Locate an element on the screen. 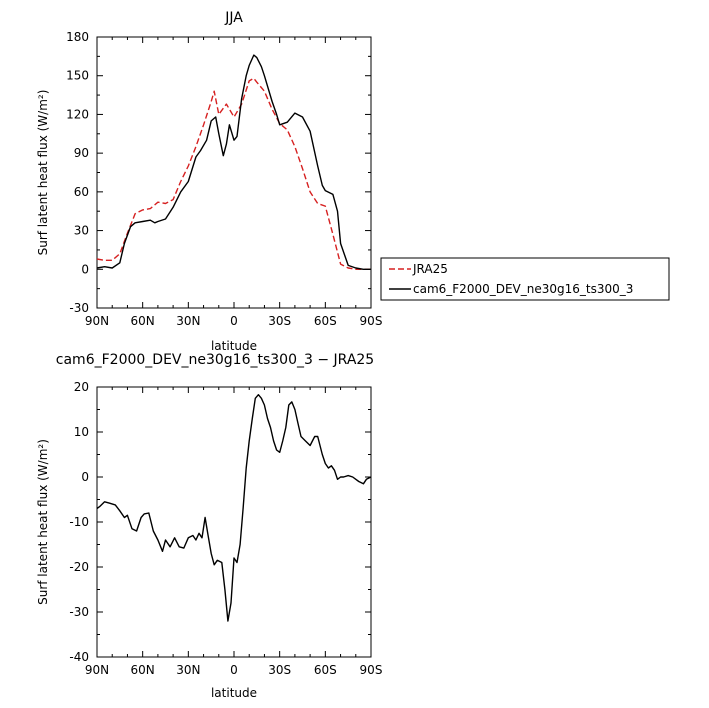 Image resolution: width=709 pixels, height=708 pixels. legend: JRA25 cam6_F2000_DEV_ne30g16_ts300_3 is located at coordinates (525, 279).